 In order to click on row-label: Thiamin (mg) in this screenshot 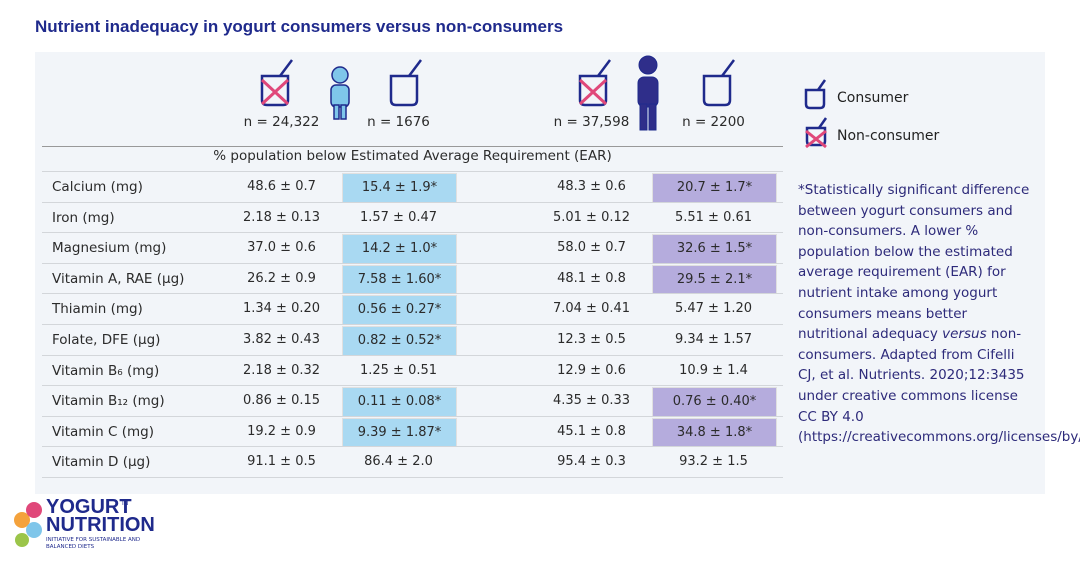, I will do `click(97, 309)`.